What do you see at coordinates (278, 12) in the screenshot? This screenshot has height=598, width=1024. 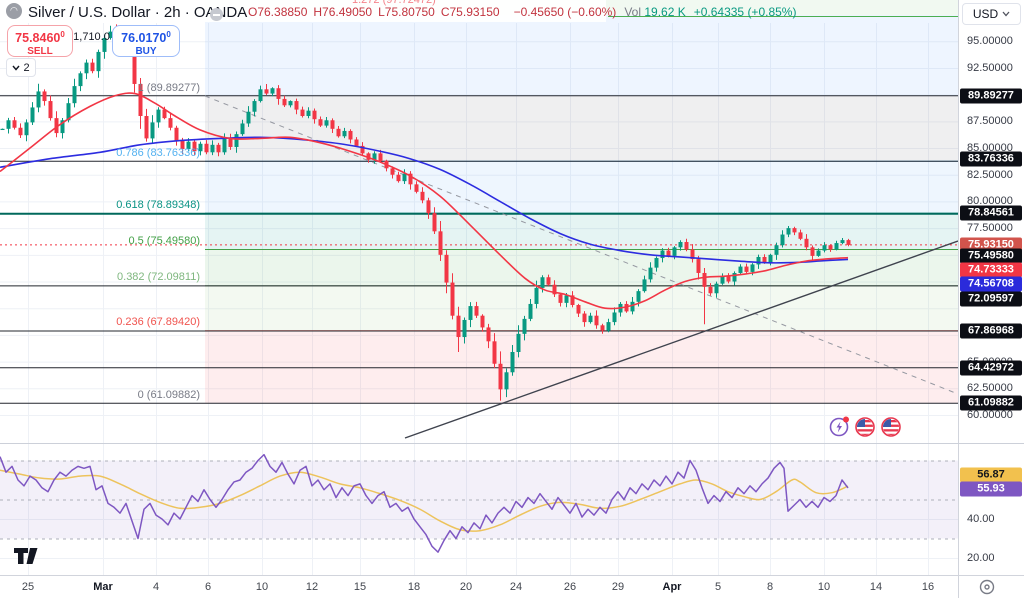 I see `ohlc-item: O76.38850` at bounding box center [278, 12].